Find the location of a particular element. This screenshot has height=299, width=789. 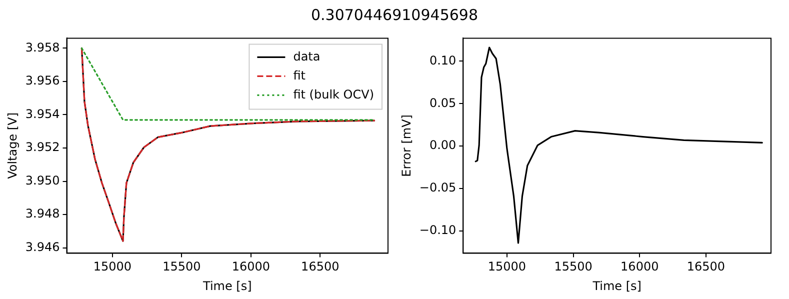

y-tick-label: 3.954 is located at coordinates (42, 113).